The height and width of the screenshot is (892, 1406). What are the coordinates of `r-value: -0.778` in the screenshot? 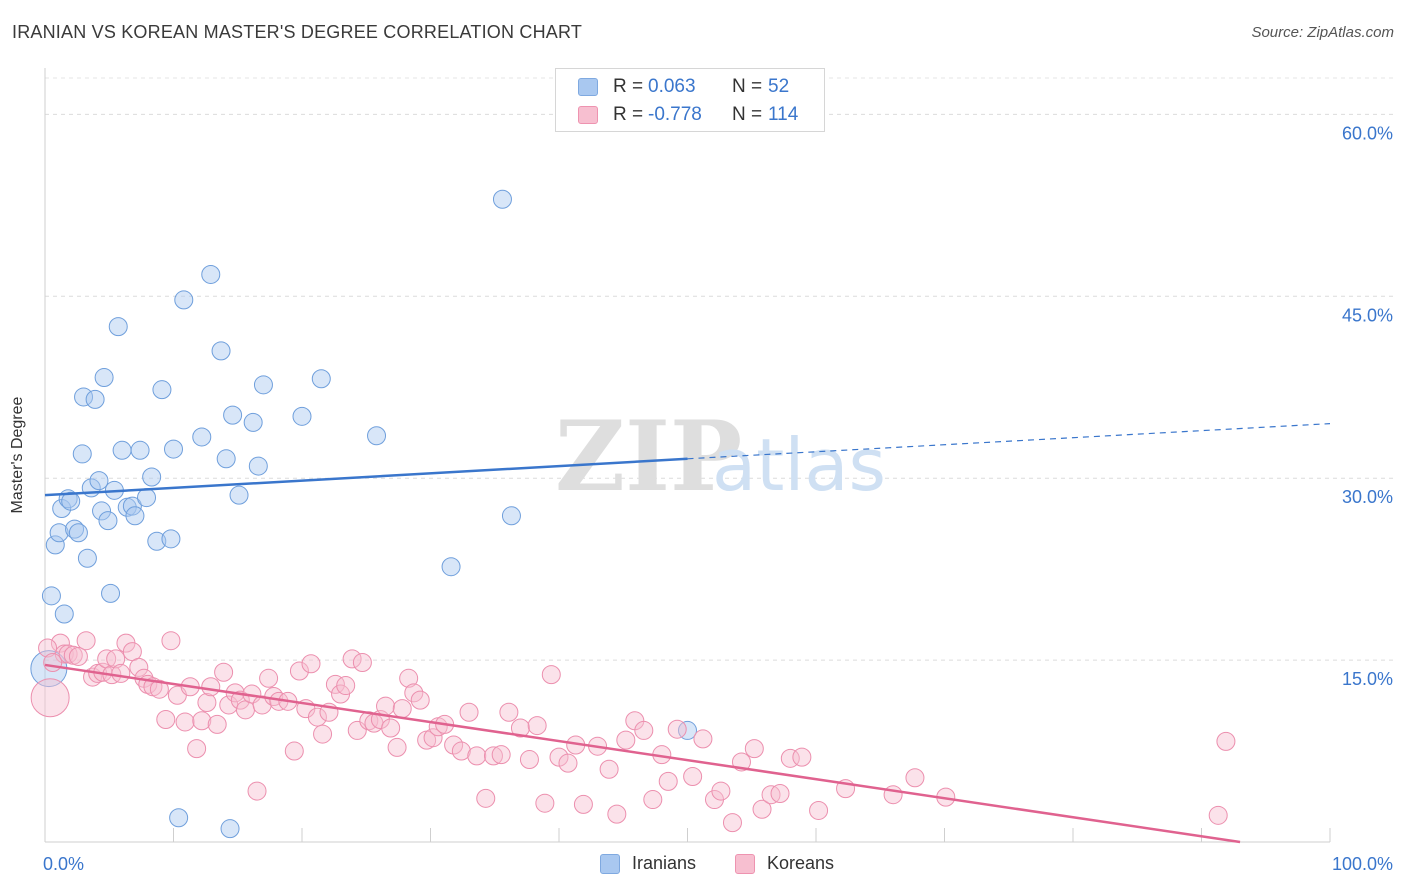 It's located at (675, 114).